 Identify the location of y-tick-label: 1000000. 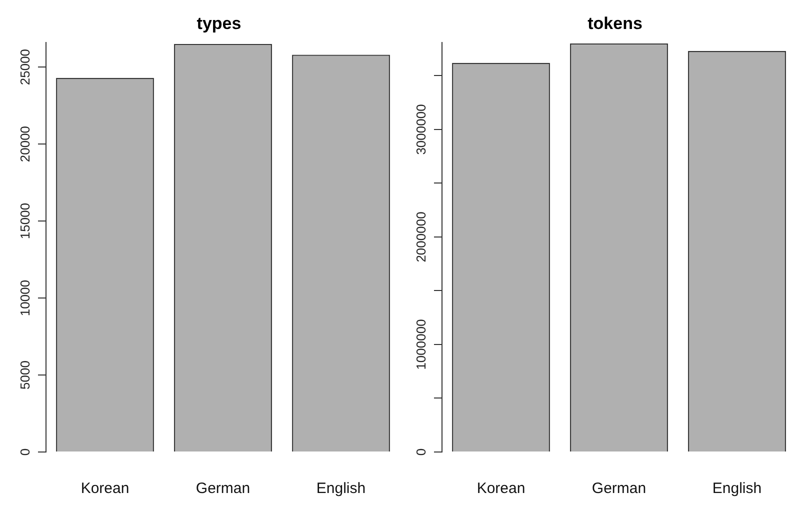
(421, 344).